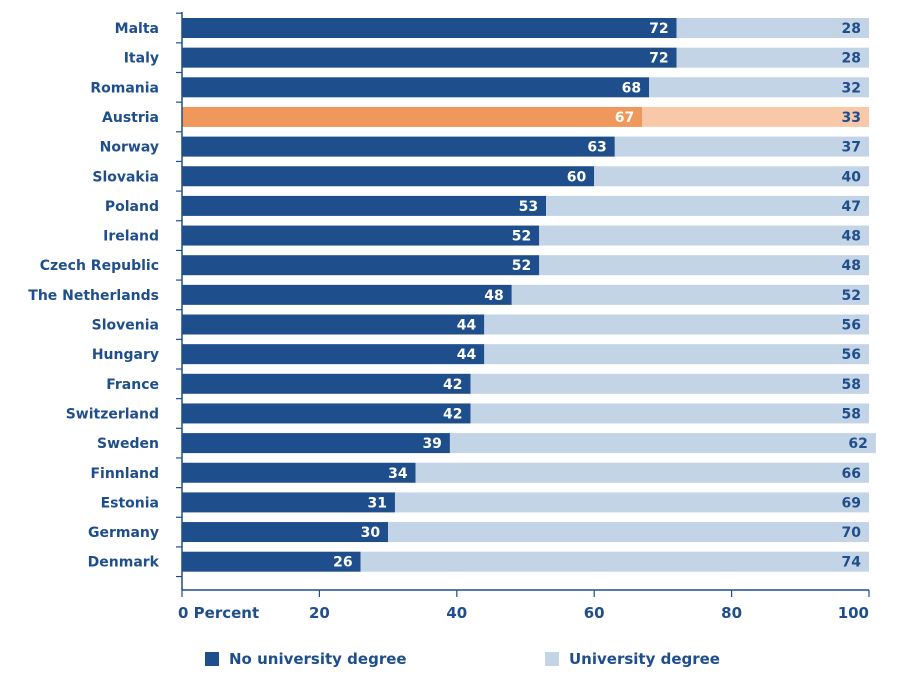 Image resolution: width=910 pixels, height=700 pixels. Describe the element at coordinates (707, 205) in the screenshot. I see `bar-degree-poland` at that location.